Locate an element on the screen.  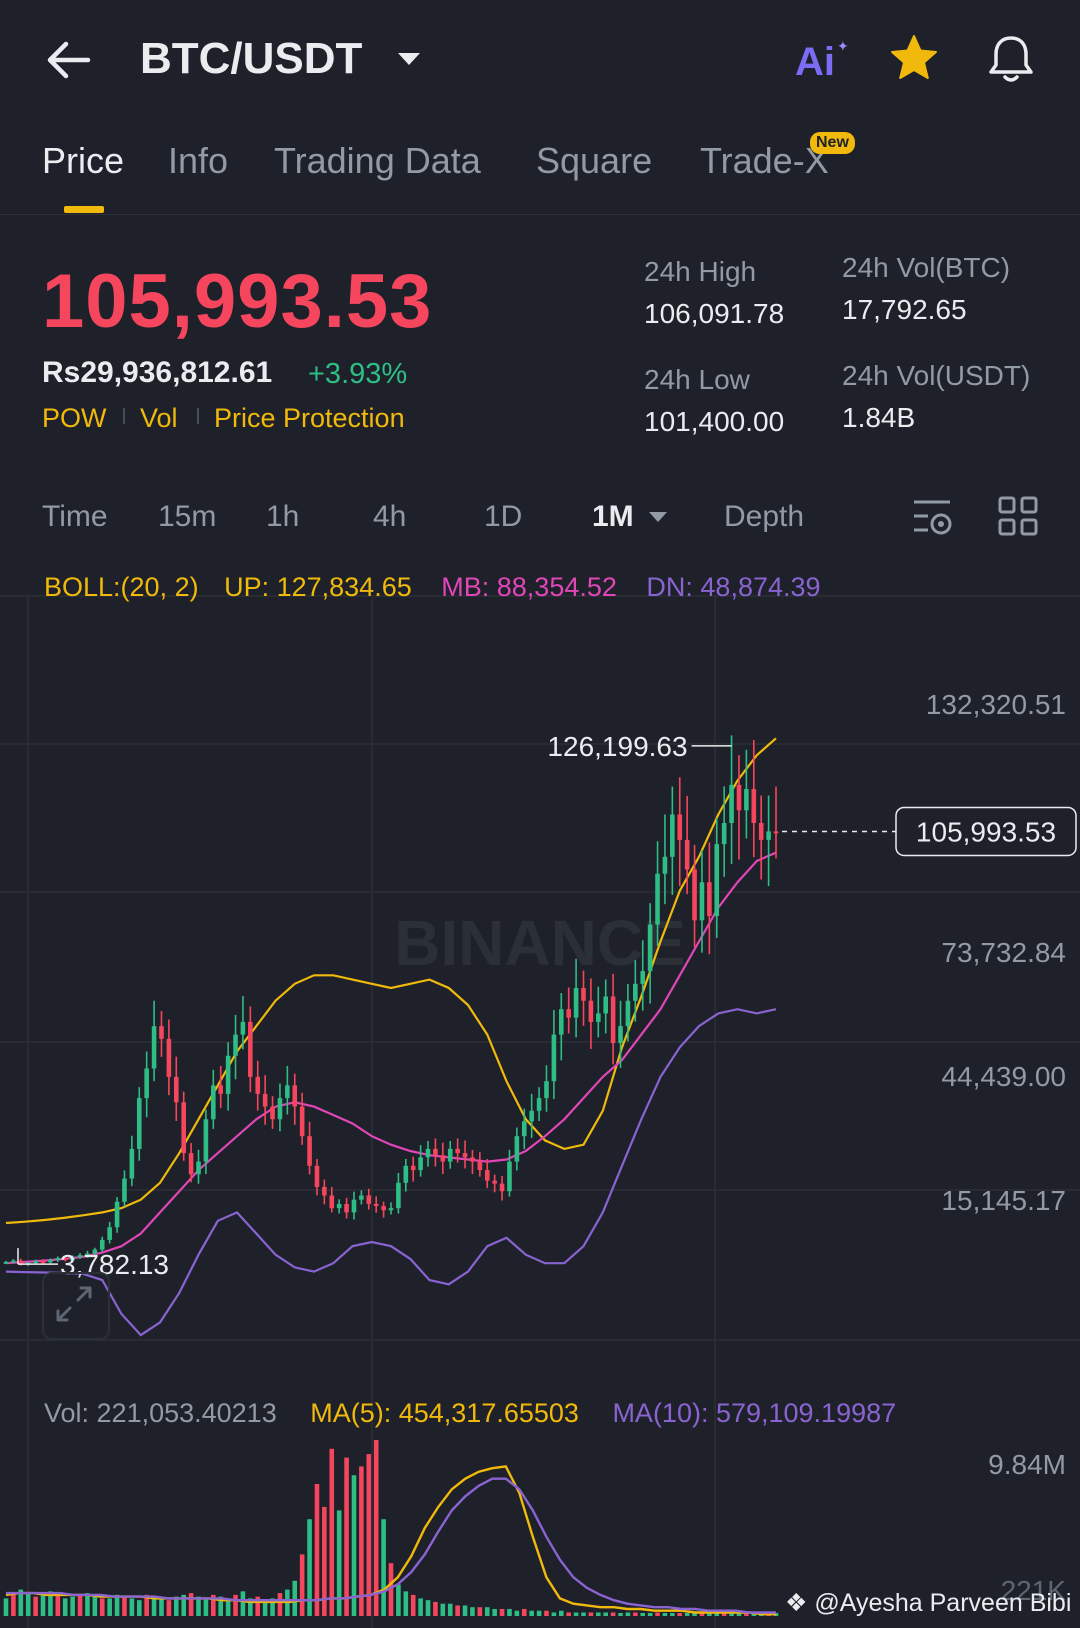
interval-15m: 15m is located at coordinates (187, 516).